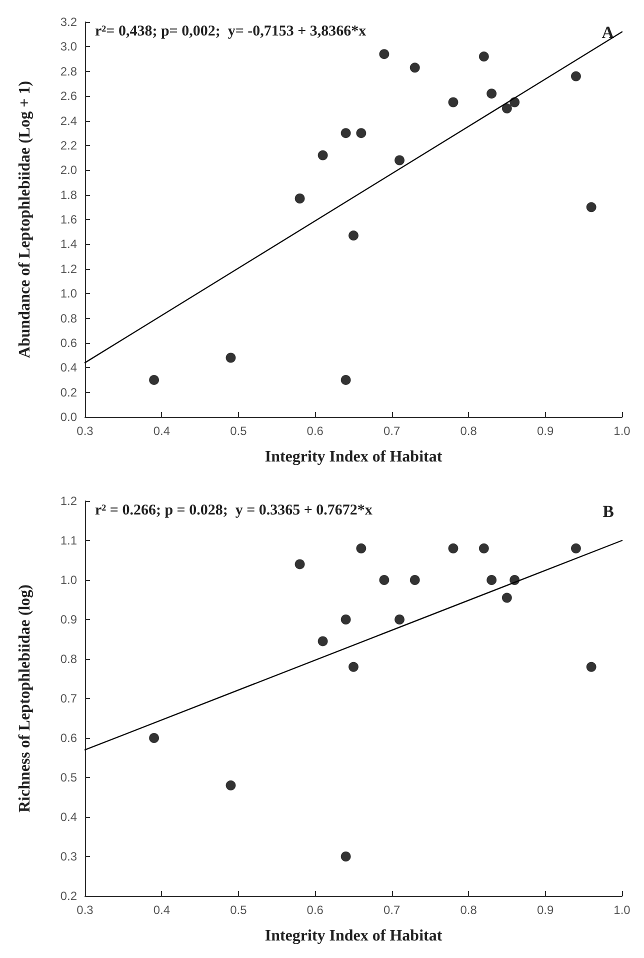  What do you see at coordinates (25, 219) in the screenshot?
I see `y-axis-title: Abundance of Leptophlebiidae (Log + 1)` at bounding box center [25, 219].